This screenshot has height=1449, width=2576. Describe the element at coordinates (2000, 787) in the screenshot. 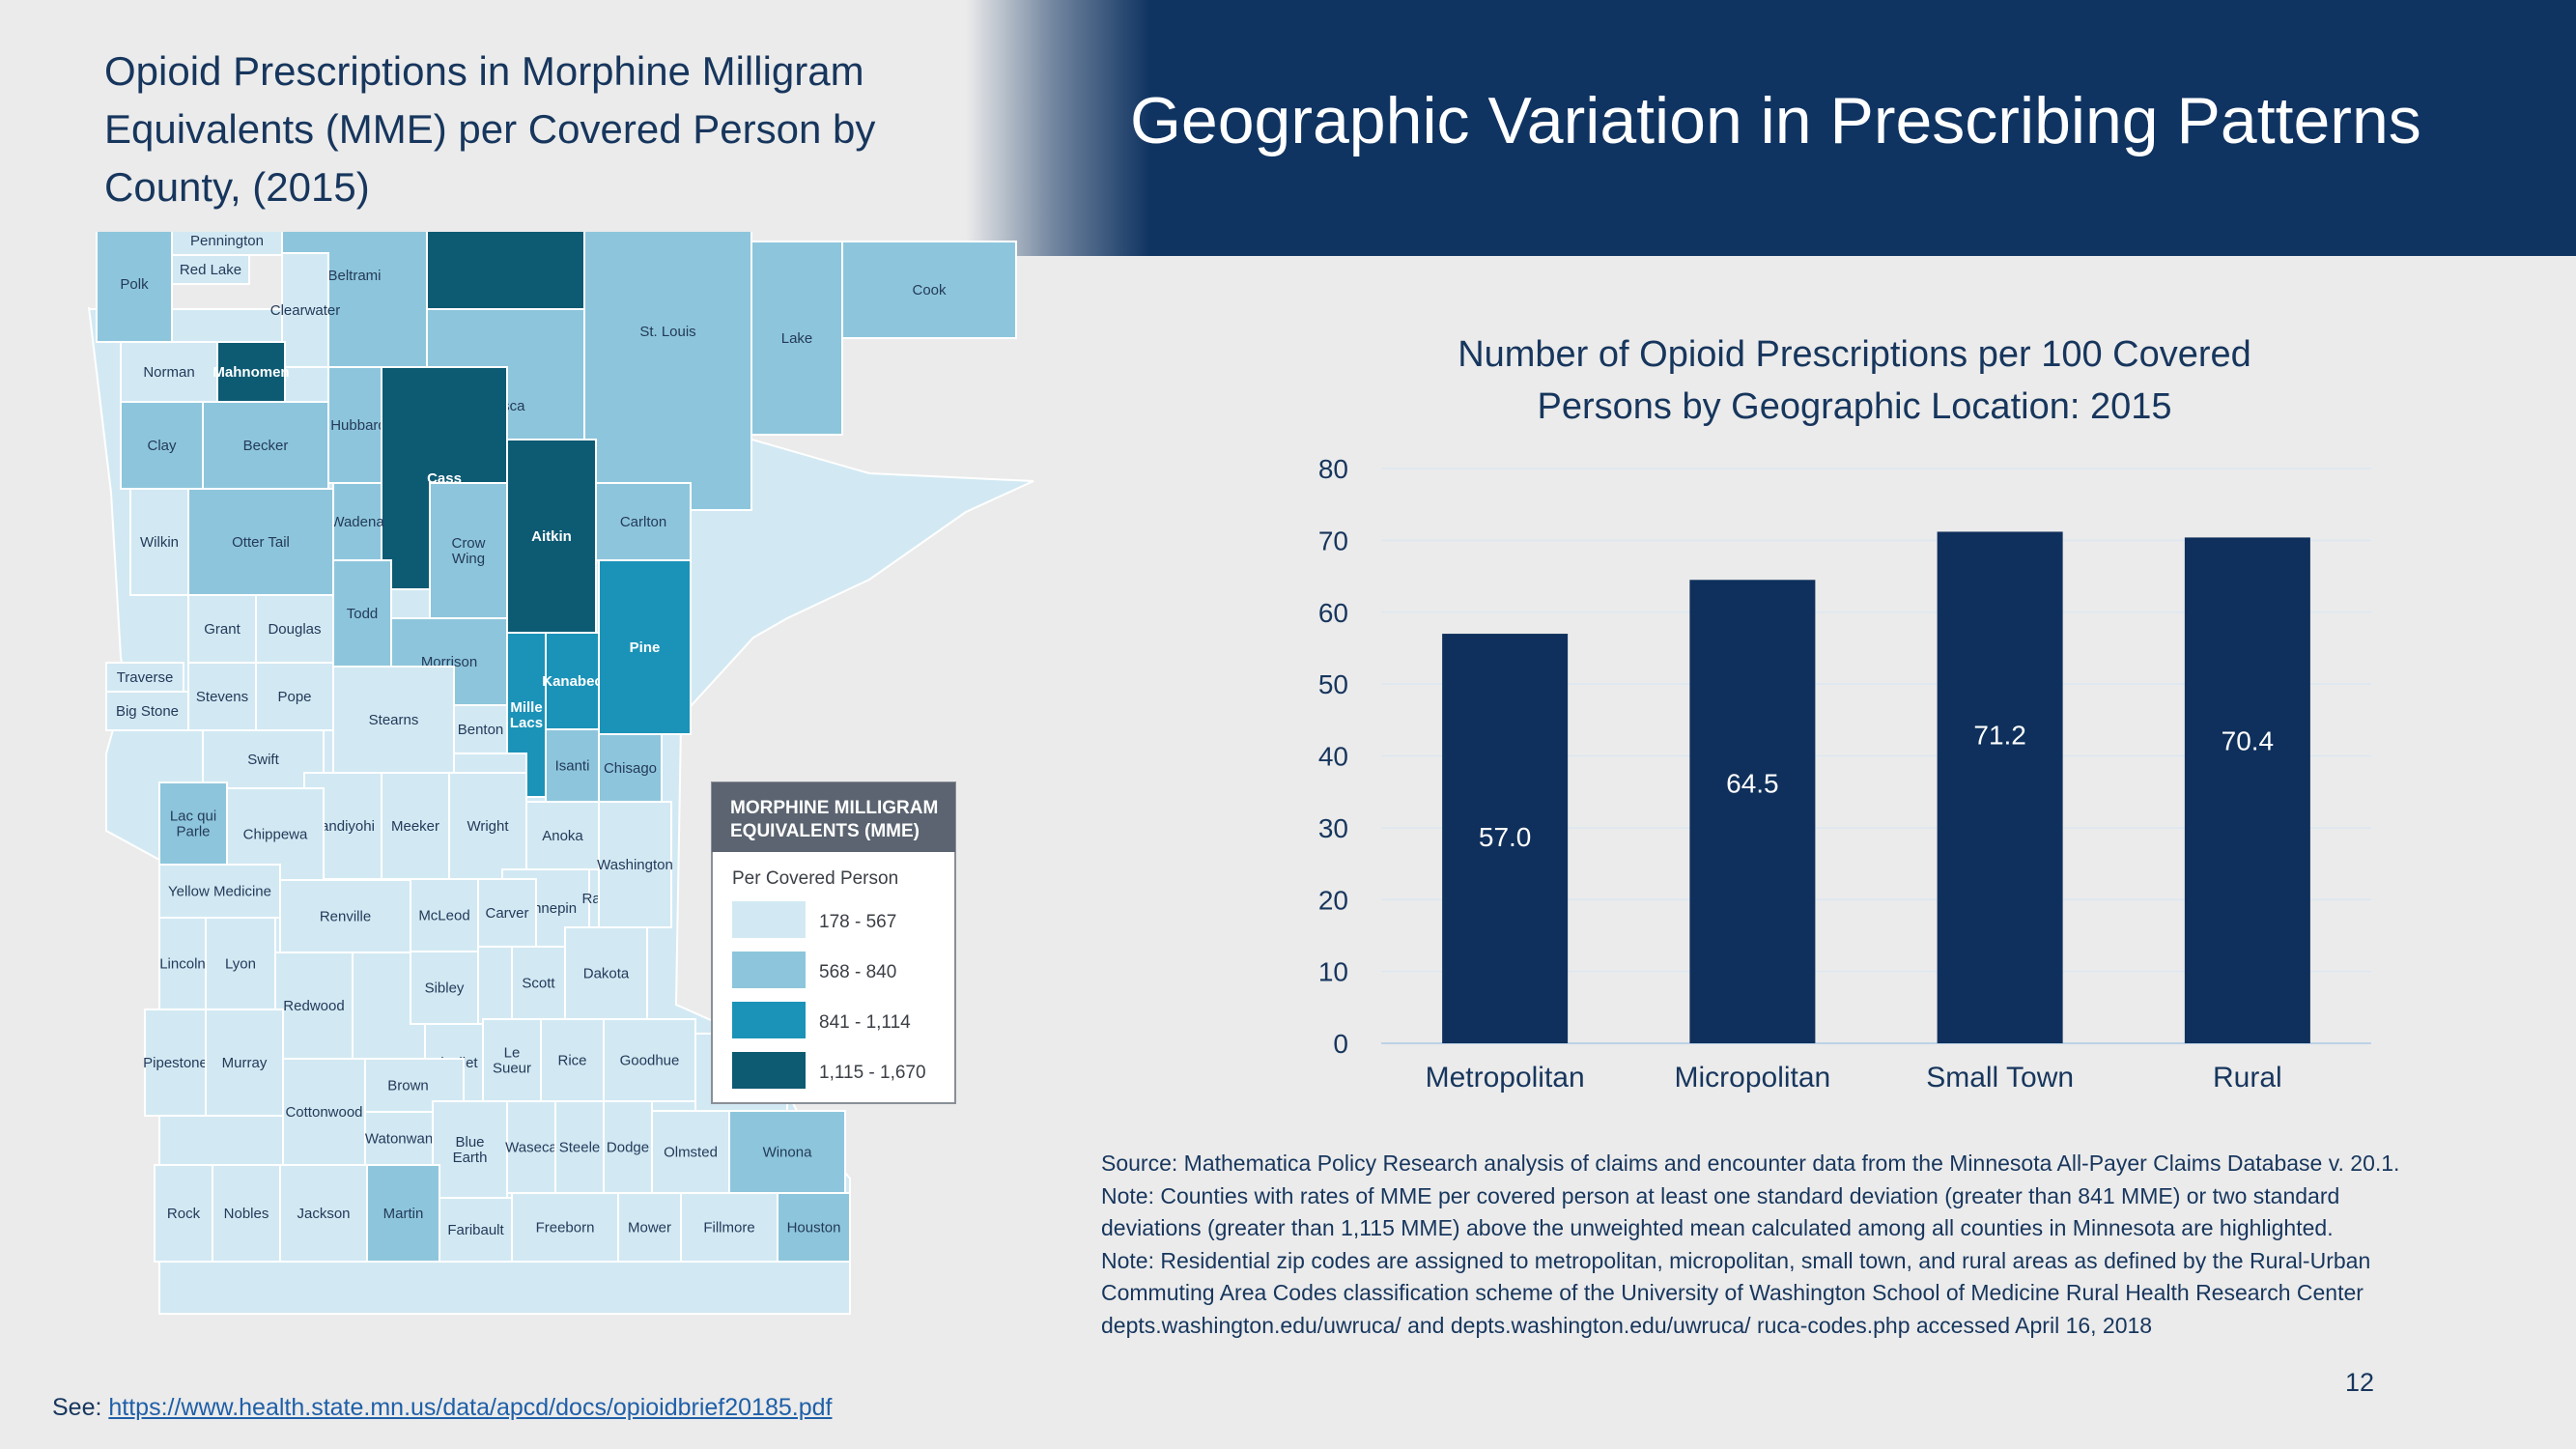

I see `bar` at that location.